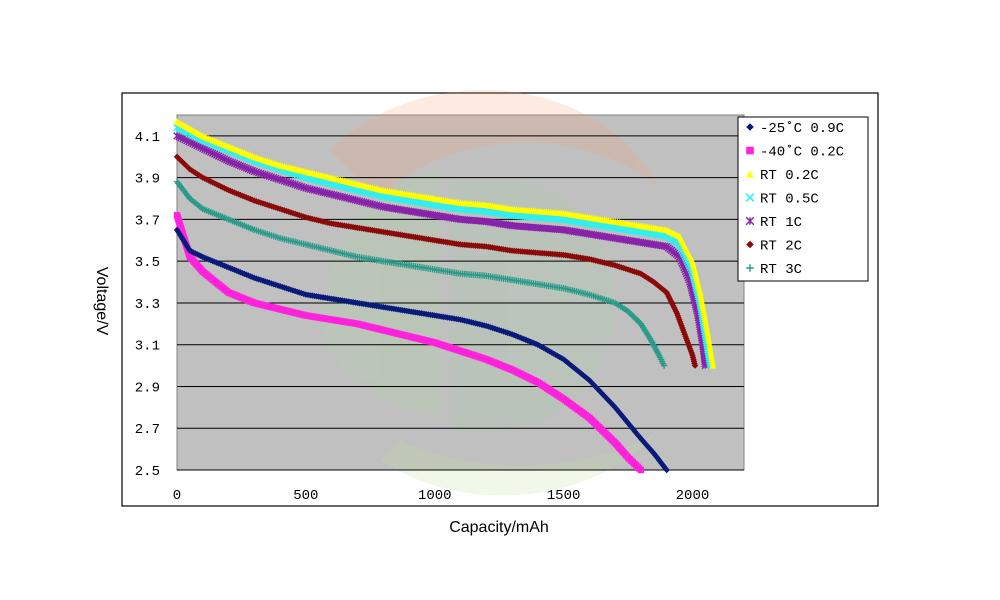 This screenshot has height=600, width=1000. I want to click on y-tick-label: 2.9, so click(147, 388).